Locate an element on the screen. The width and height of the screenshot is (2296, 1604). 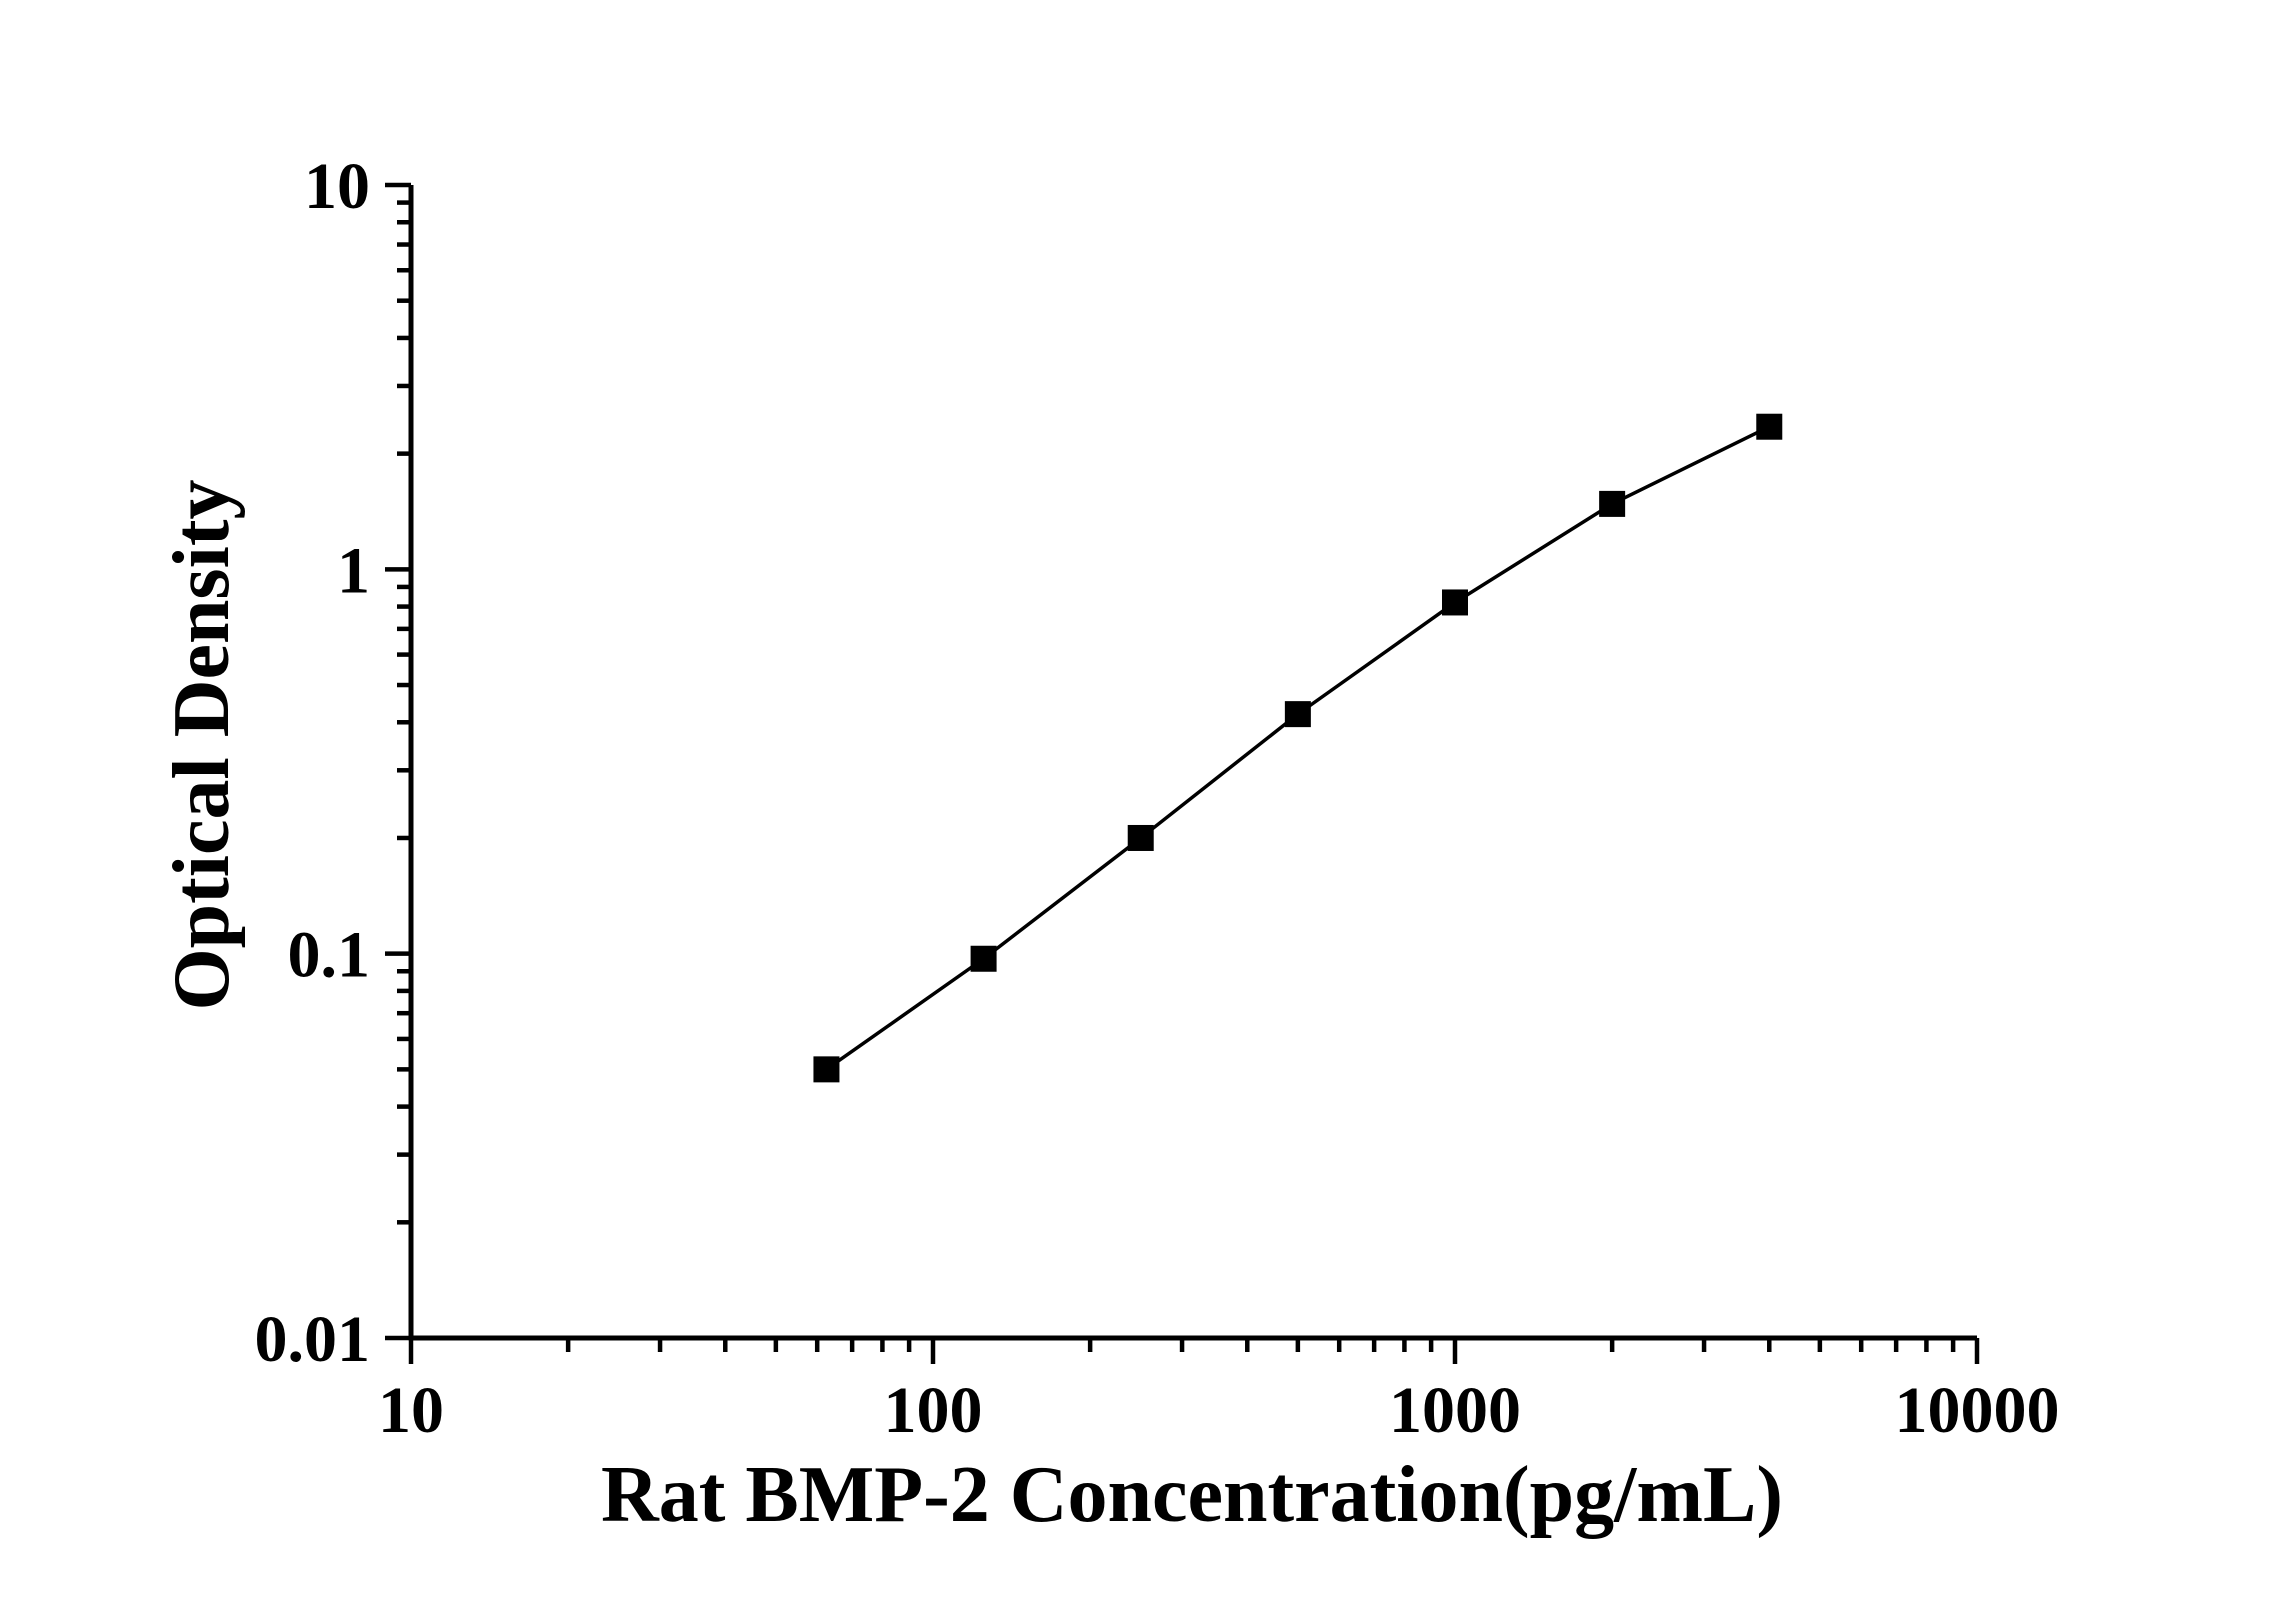
x-tick-label: 1000 is located at coordinates (1455, 1410).